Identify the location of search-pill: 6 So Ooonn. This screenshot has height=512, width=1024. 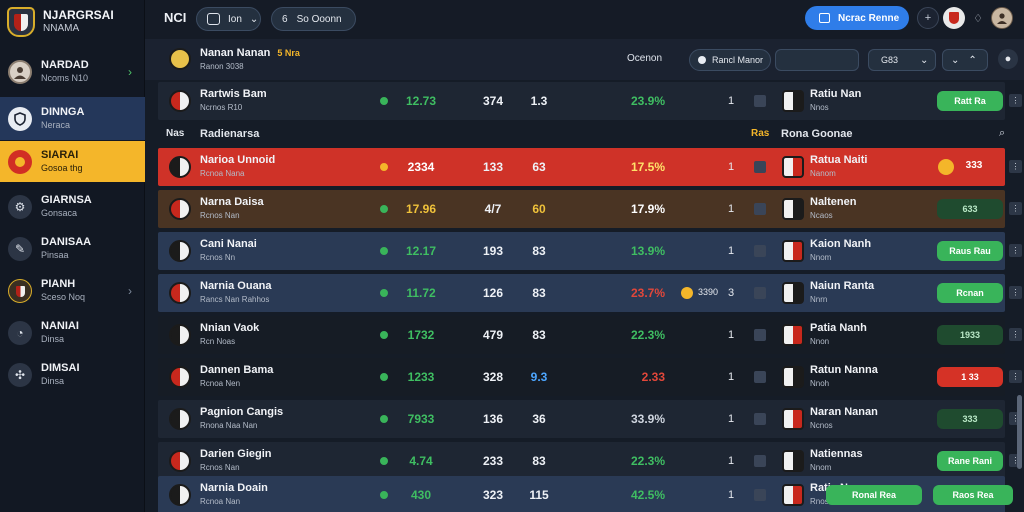
(313, 19).